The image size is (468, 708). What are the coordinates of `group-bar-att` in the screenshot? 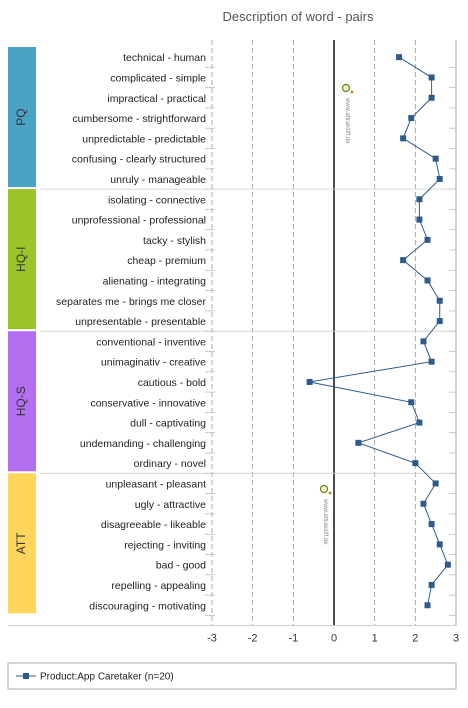 It's located at (22, 543).